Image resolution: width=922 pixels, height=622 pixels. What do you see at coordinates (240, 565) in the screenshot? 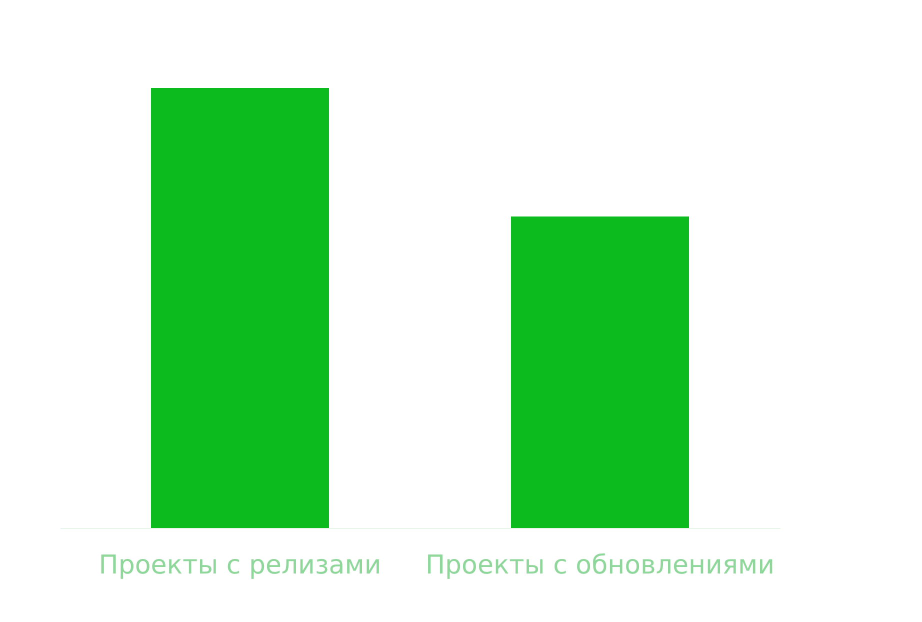
I see `x-tick-label: Проекты с релизами` at bounding box center [240, 565].